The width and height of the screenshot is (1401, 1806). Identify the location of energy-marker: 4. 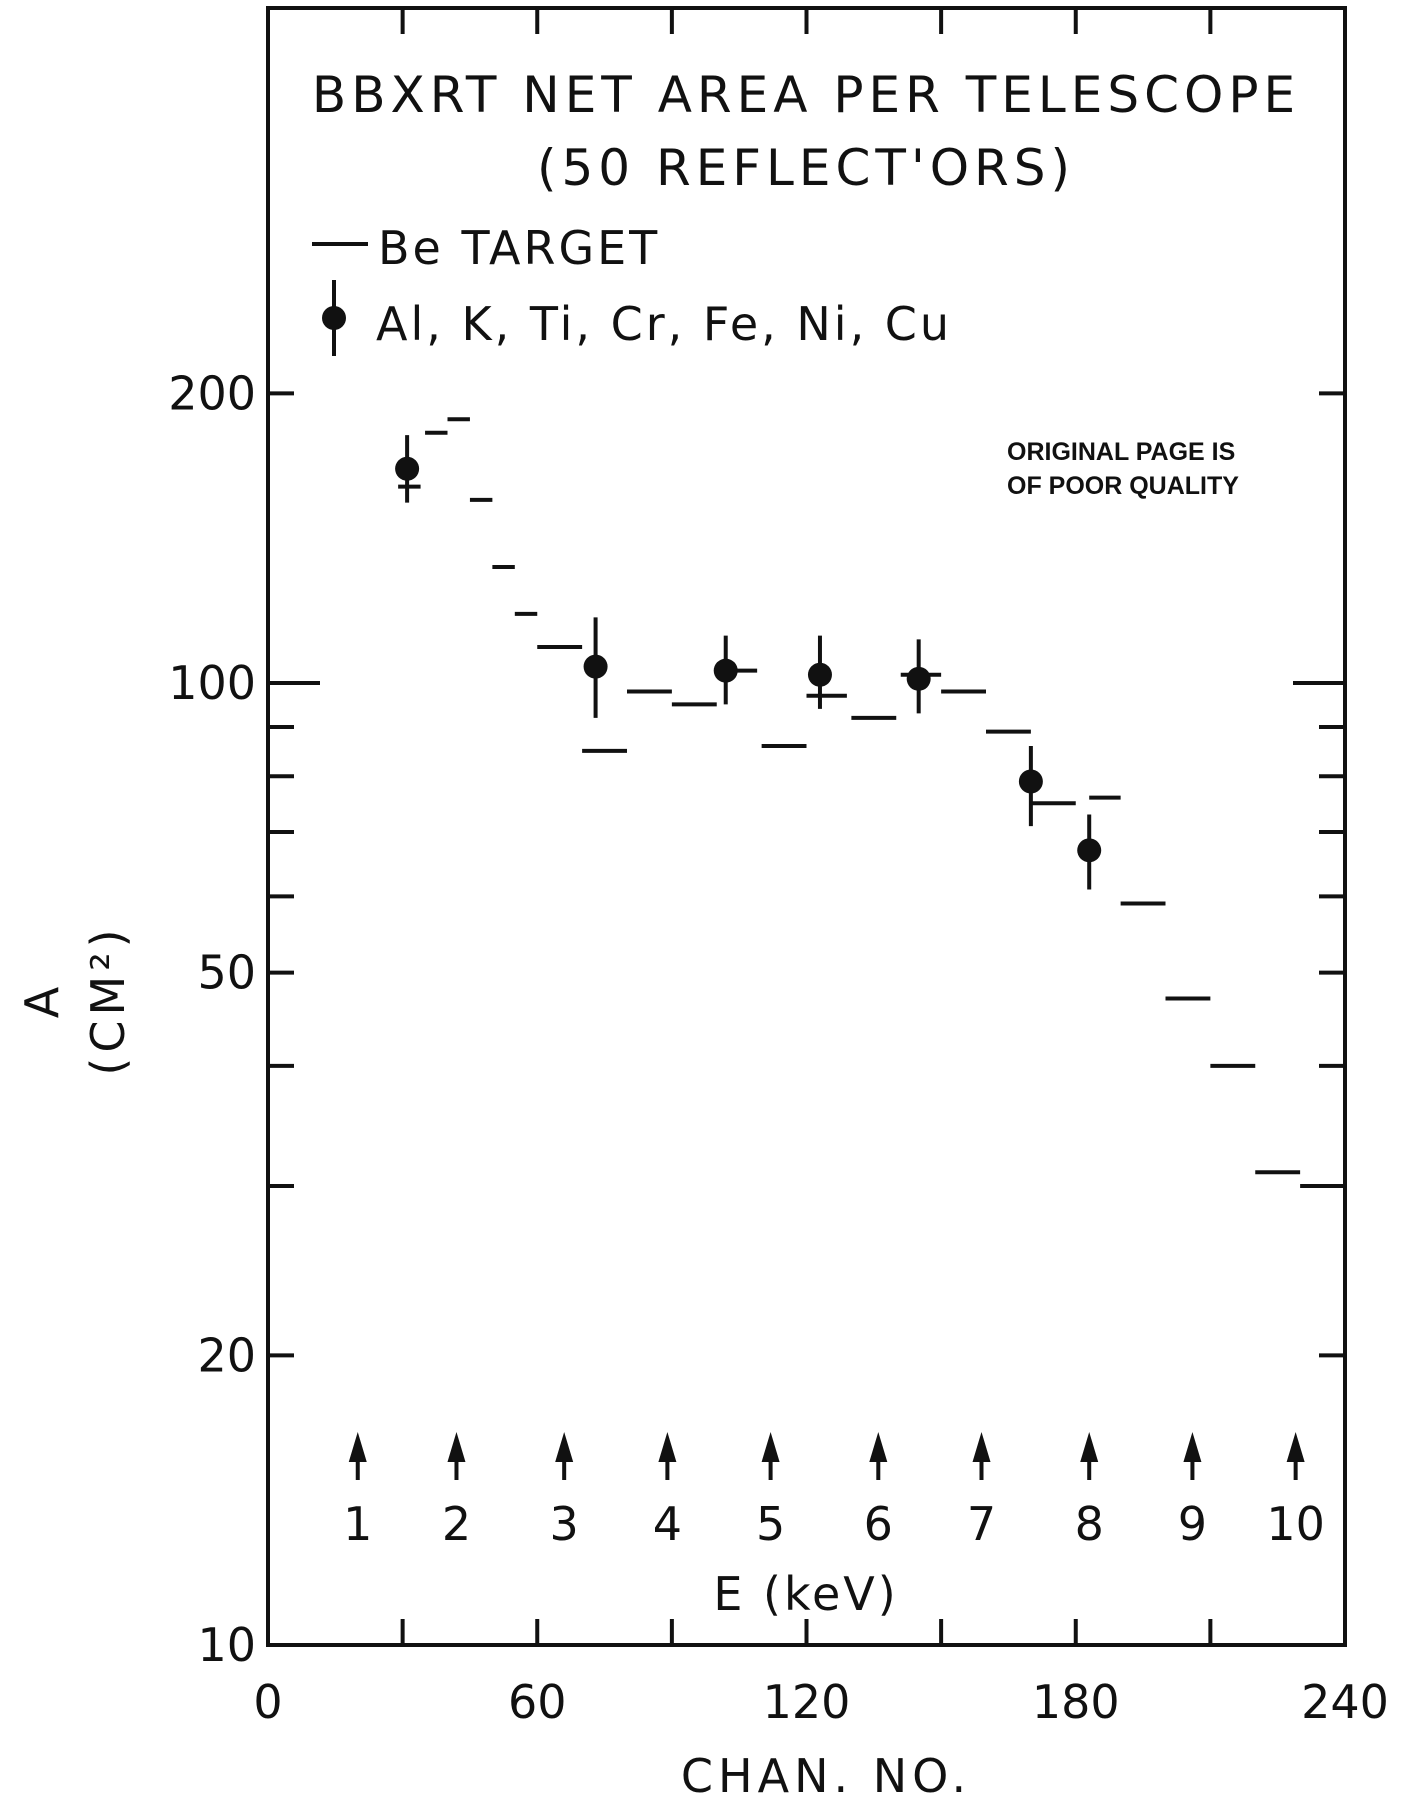
(667, 1491).